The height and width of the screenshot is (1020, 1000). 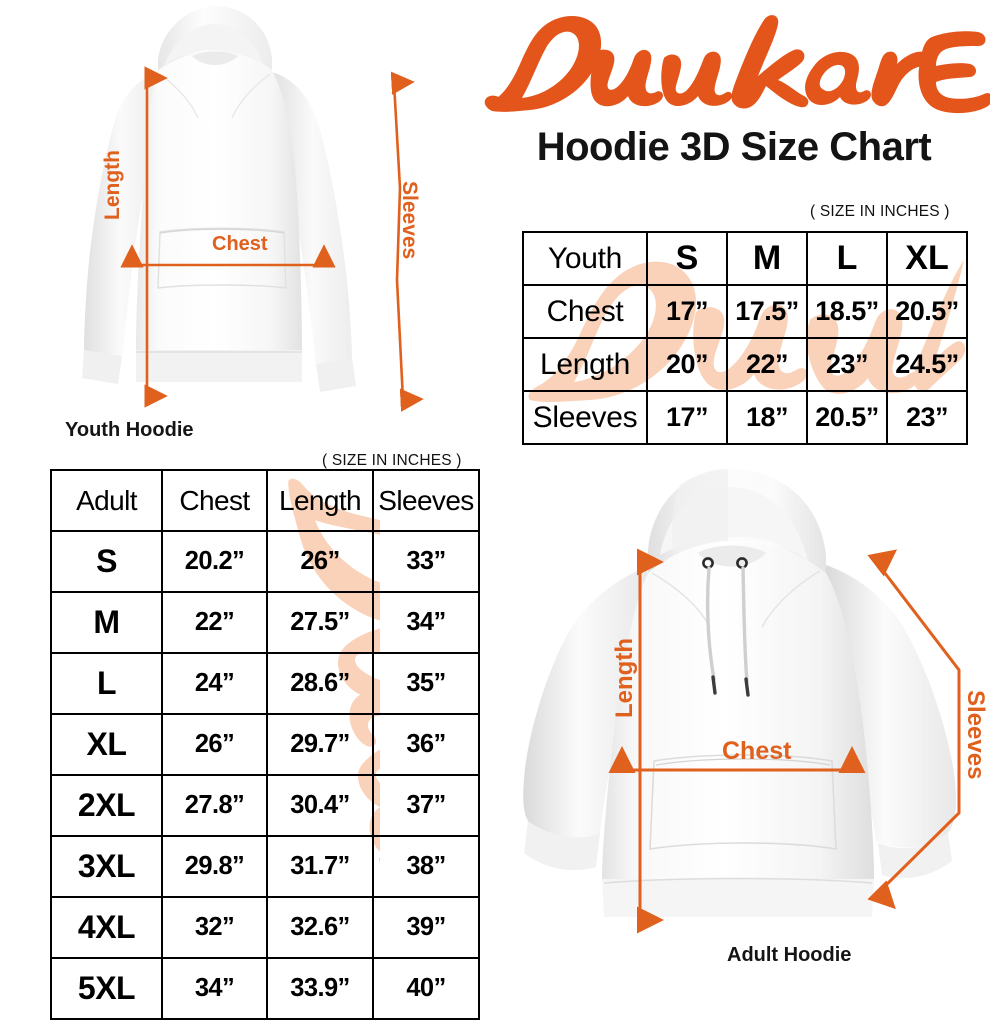 I want to click on adult-chest-s: 20.2”, so click(x=214, y=561).